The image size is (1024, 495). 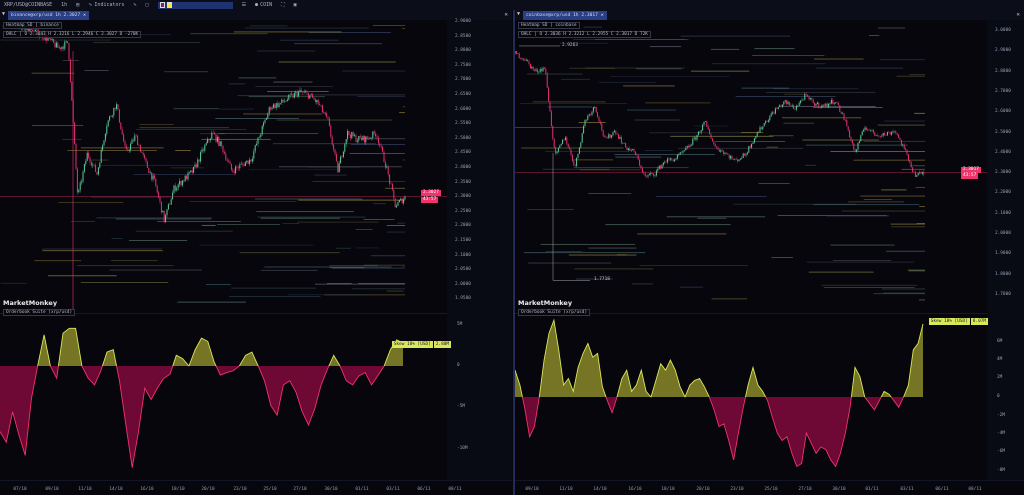 I want to click on color-swatch-yellow, so click(x=169, y=5).